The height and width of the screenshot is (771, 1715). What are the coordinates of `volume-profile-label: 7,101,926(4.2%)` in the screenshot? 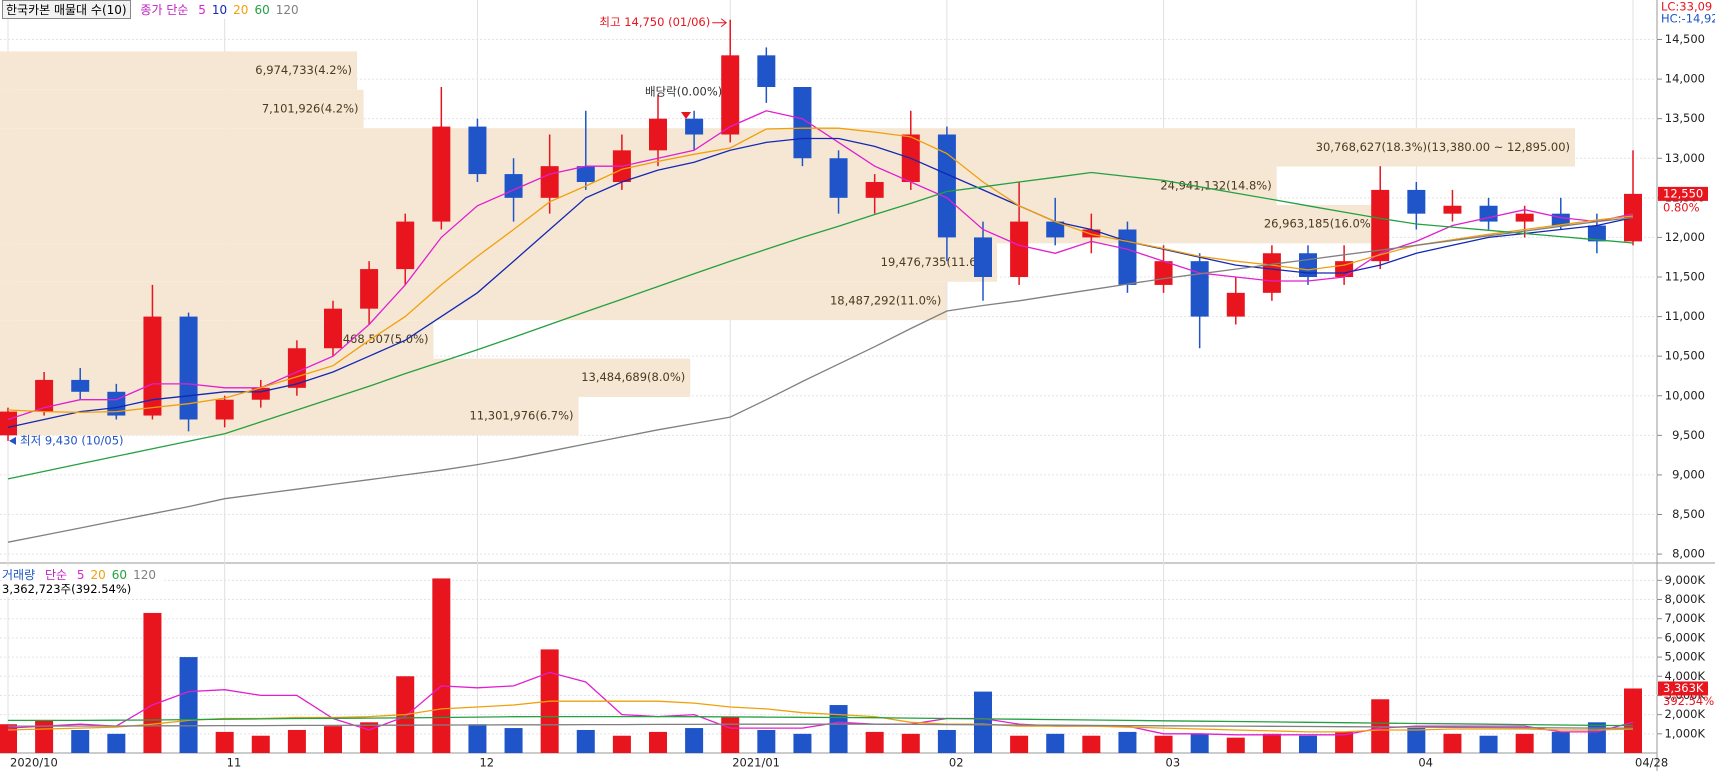 It's located at (310, 108).